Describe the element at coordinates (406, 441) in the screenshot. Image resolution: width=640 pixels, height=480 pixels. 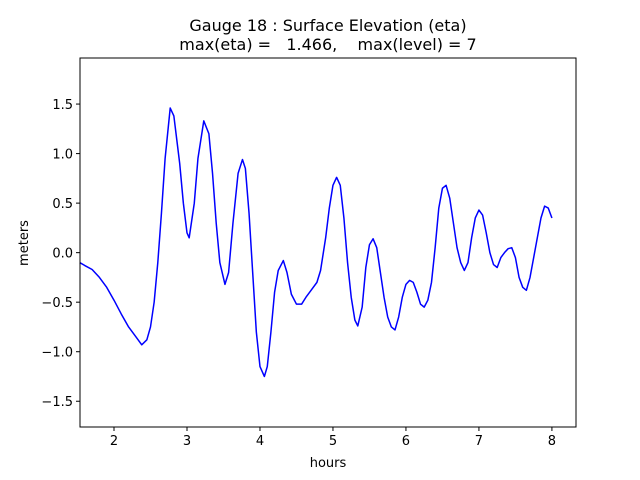
I see `x-tick-label: 6` at that location.